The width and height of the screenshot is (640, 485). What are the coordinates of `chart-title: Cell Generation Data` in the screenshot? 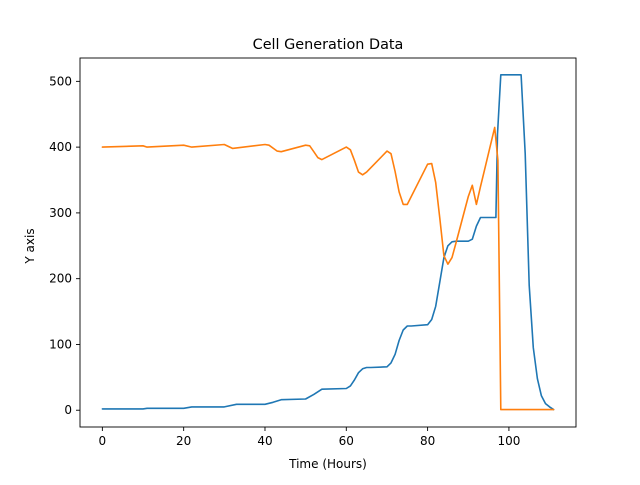 It's located at (328, 45).